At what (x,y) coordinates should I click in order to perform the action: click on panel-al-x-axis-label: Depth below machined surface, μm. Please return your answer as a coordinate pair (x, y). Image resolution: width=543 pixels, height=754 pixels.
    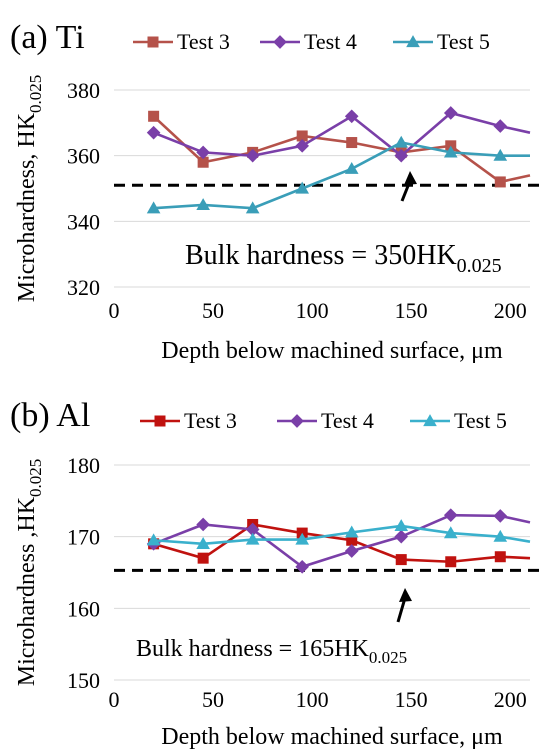
    Looking at the image, I should click on (332, 737).